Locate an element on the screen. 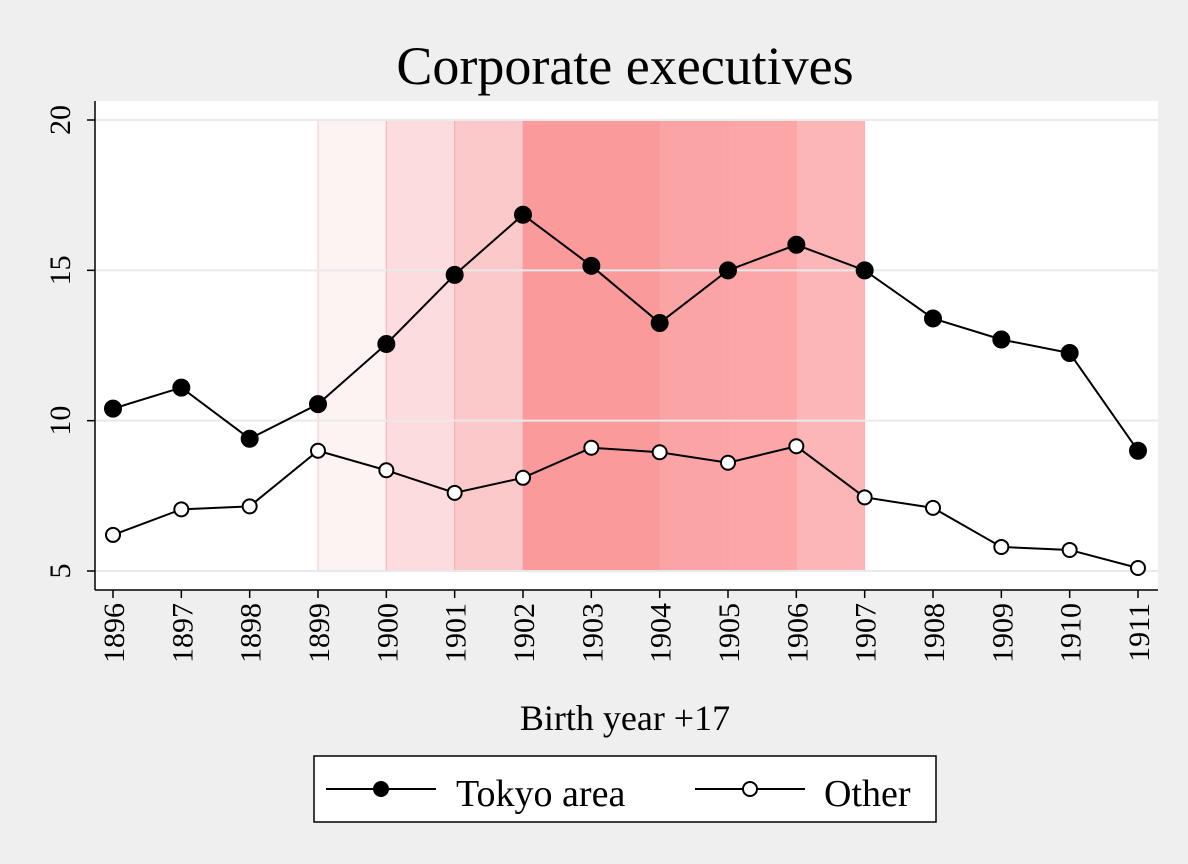  x-tick-label-1911: 1911 is located at coordinates (1139, 632).